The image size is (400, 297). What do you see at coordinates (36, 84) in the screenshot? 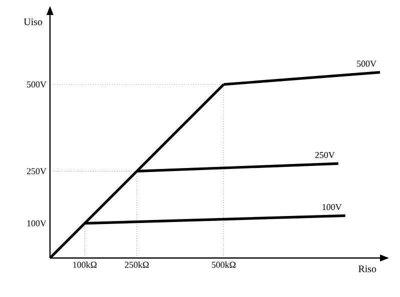
I see `y-tick-label: 500V` at bounding box center [36, 84].